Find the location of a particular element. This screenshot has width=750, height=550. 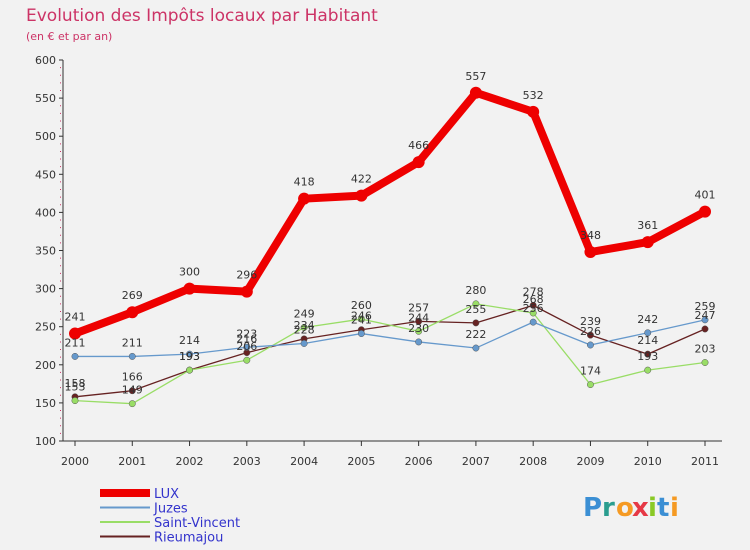

data-label: 158 is located at coordinates (75, 383).